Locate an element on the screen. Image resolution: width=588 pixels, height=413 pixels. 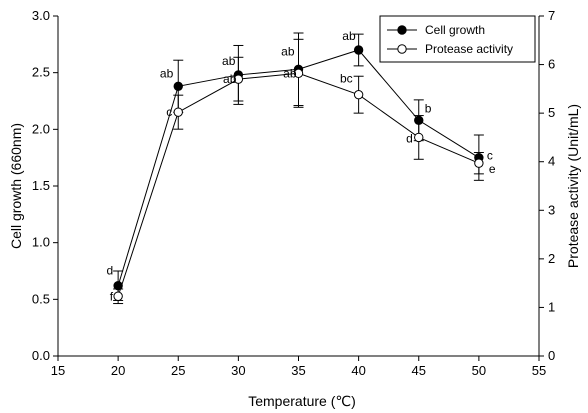
y-left-tick-label: 1.5 is located at coordinates (41, 185).